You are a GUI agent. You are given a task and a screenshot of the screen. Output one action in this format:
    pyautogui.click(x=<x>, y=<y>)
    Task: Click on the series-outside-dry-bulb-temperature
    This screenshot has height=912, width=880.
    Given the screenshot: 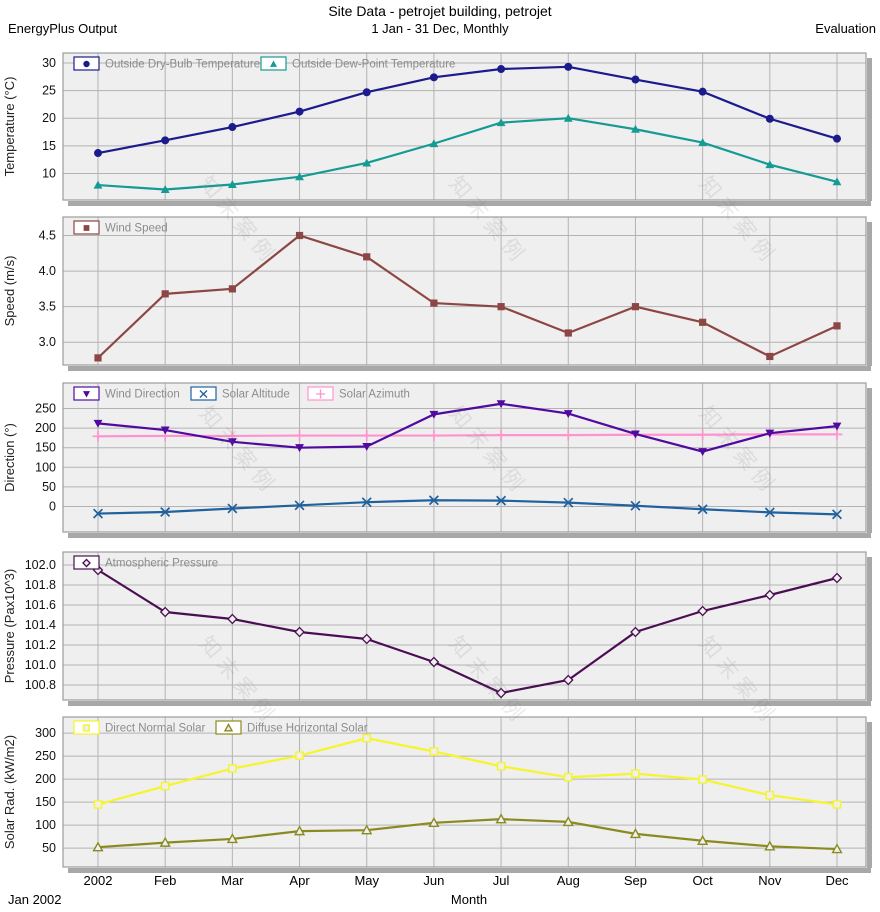 What is the action you would take?
    pyautogui.click(x=467, y=110)
    